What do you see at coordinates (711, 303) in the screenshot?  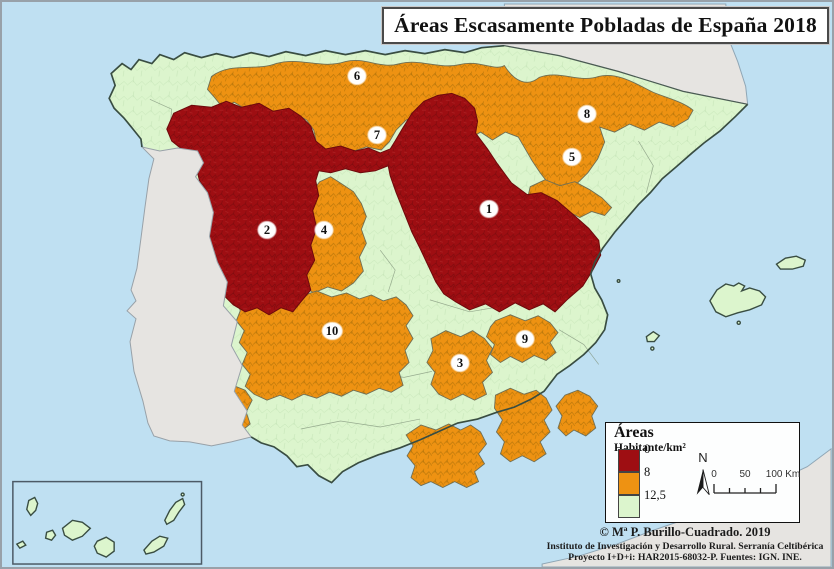 I see `balearic-islands` at bounding box center [711, 303].